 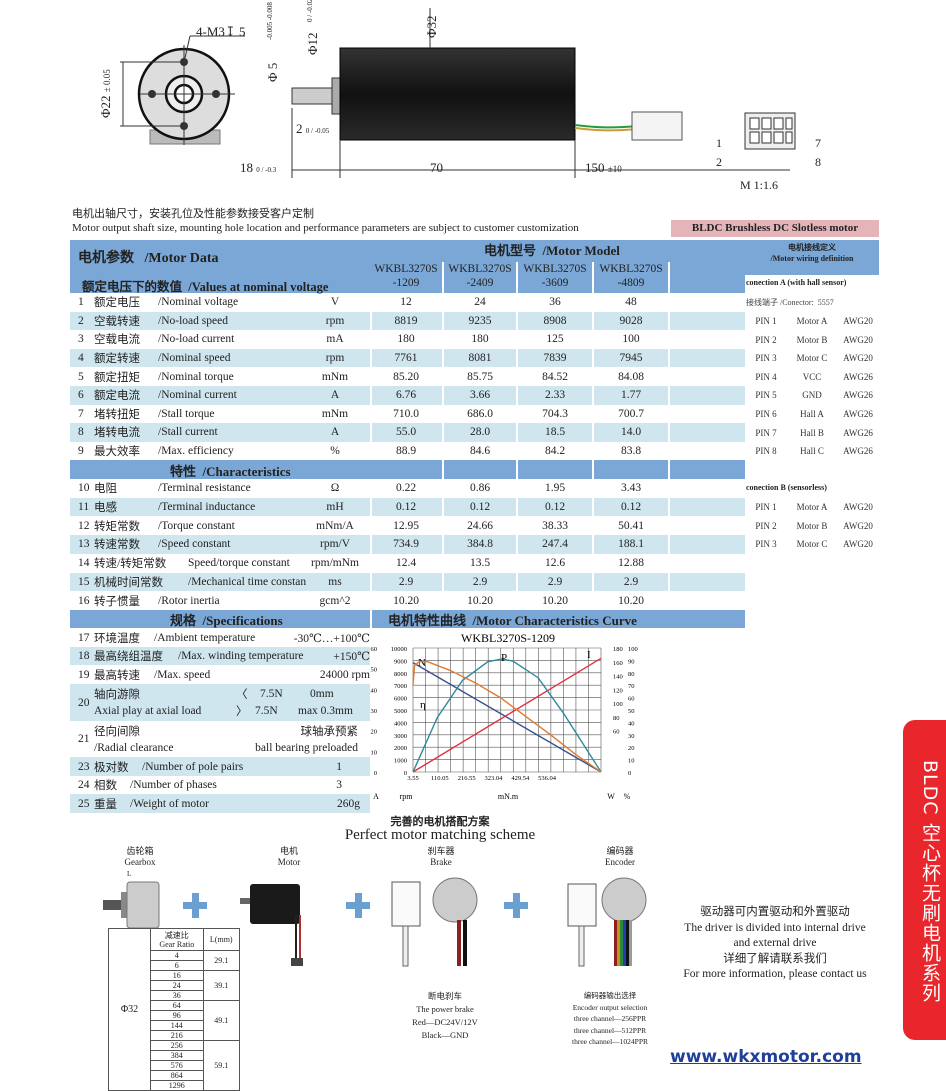 I want to click on param-name-en: /Max. efficiency, so click(x=196, y=451).